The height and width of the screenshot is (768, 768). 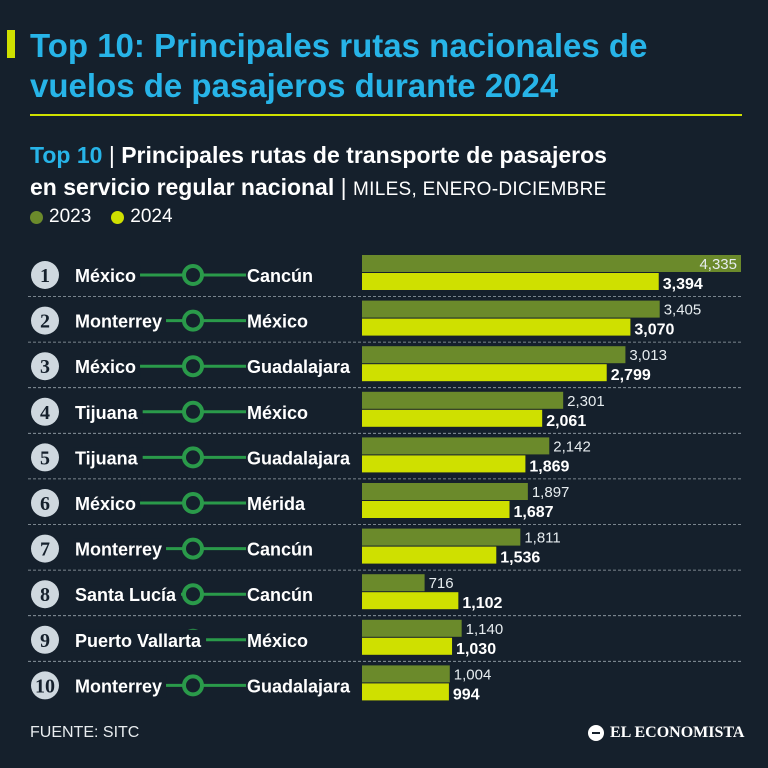 What do you see at coordinates (36, 217) in the screenshot?
I see `legend-swatch-2023` at bounding box center [36, 217].